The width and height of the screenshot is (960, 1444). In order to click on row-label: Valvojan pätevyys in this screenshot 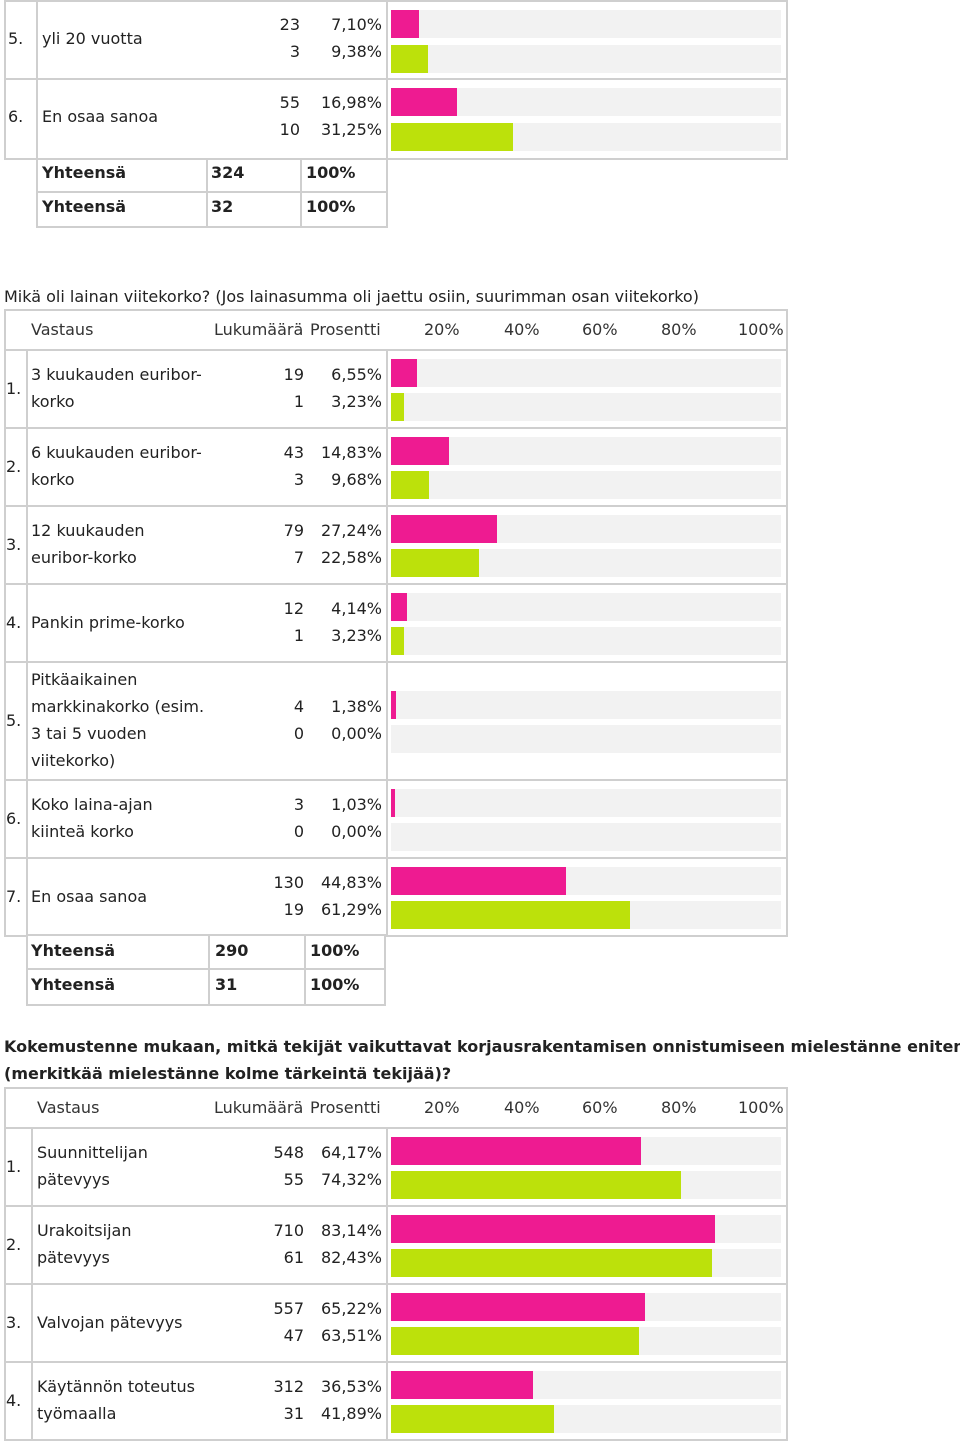, I will do `click(110, 1322)`.